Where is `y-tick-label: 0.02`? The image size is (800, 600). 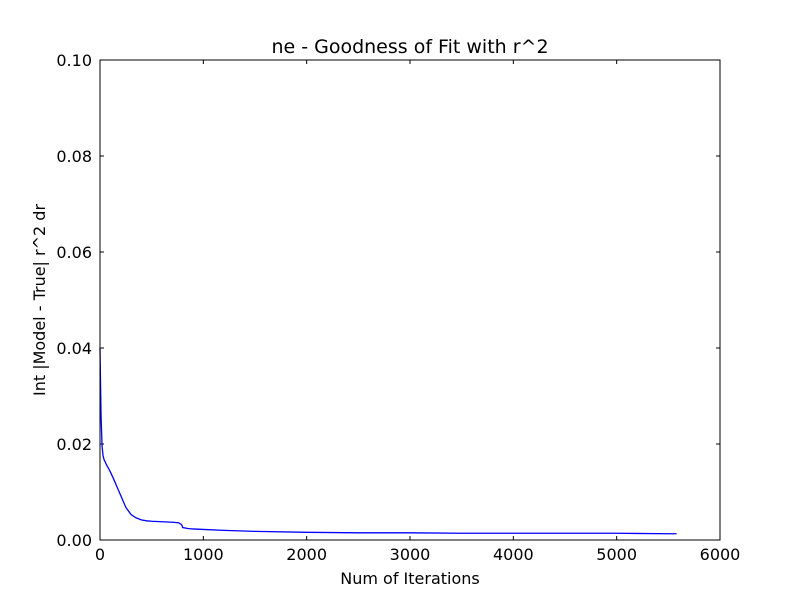 y-tick-label: 0.02 is located at coordinates (74, 444).